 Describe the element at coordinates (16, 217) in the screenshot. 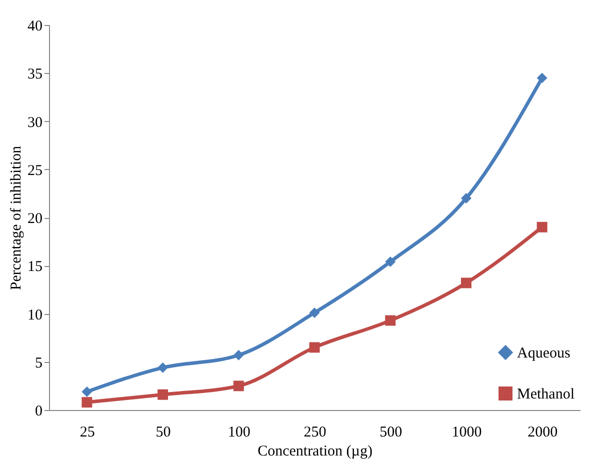

I see `y-axis-title: Percentage of inhibition` at that location.